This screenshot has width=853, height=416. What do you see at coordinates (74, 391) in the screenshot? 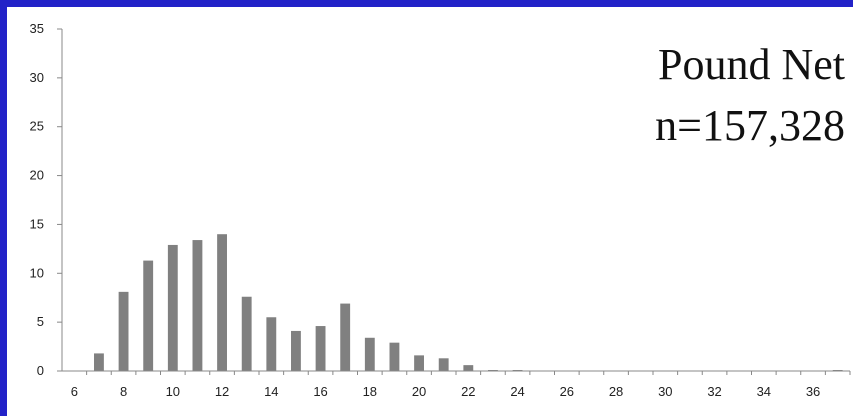
I see `x-tick-label-6: 6` at bounding box center [74, 391].